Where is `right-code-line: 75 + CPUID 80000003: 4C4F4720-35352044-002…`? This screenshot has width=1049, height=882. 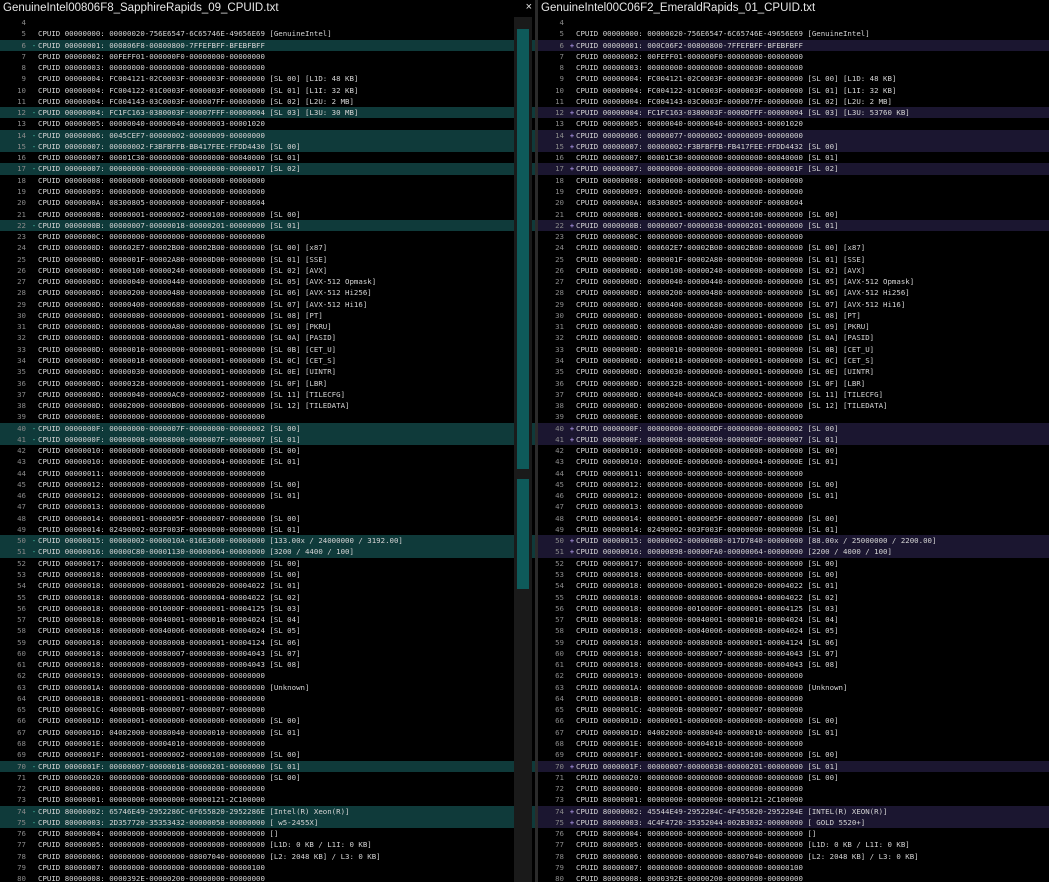 right-code-line: 75 + CPUID 80000003: 4C4F4720-35352044-002… is located at coordinates (793, 822).